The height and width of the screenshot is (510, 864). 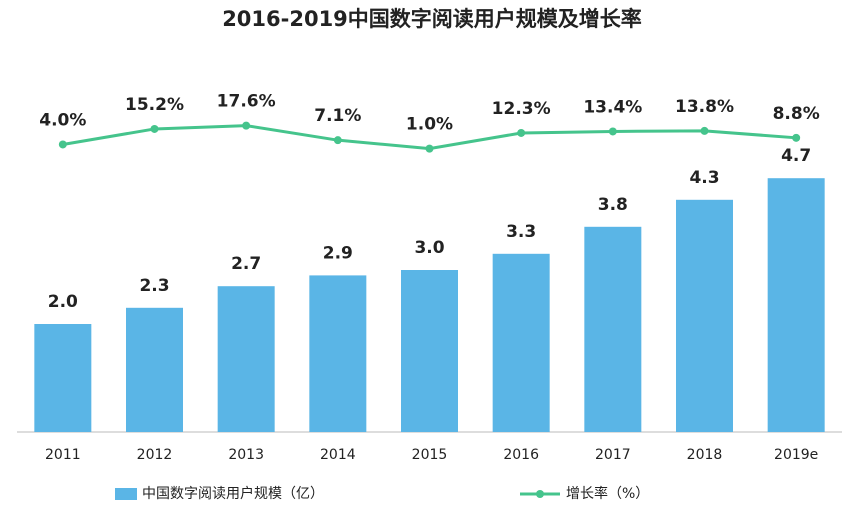 What do you see at coordinates (337, 116) in the screenshot?
I see `data-label: 7.1%` at bounding box center [337, 116].